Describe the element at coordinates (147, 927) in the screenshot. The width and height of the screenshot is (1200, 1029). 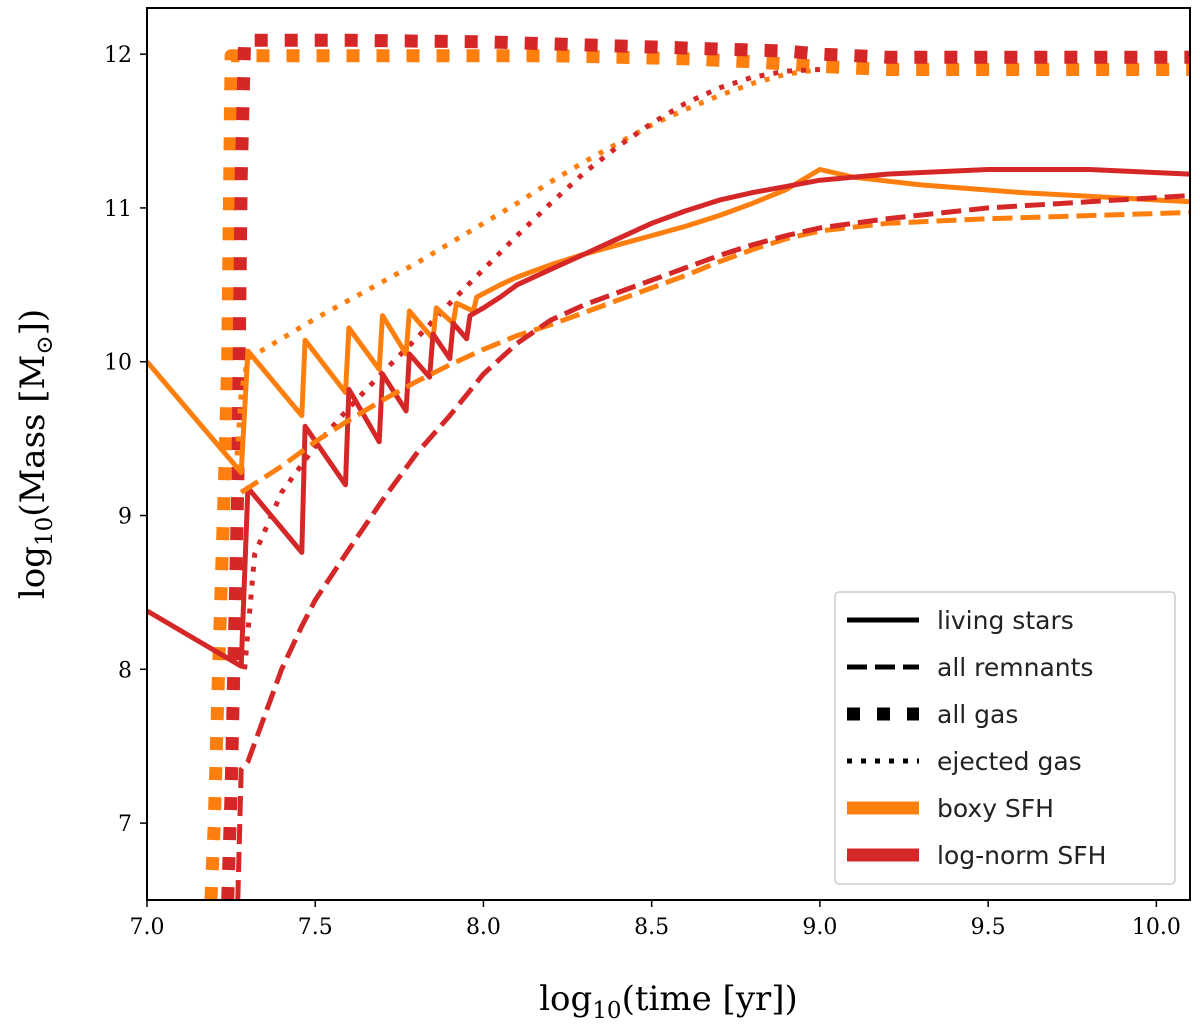
I see `x-tick-label: 7.0` at that location.